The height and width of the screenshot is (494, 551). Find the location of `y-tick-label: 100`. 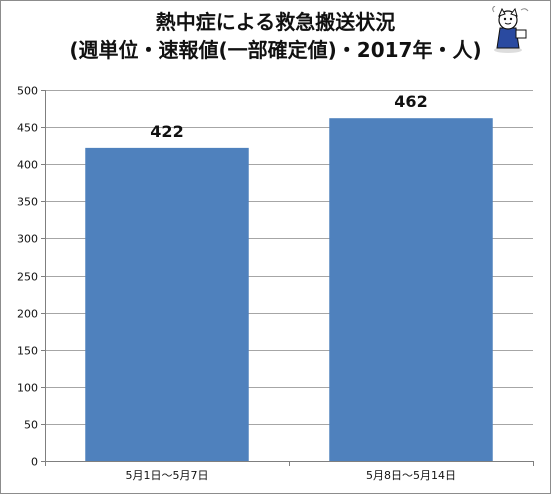

y-tick-label: 100 is located at coordinates (27, 388).